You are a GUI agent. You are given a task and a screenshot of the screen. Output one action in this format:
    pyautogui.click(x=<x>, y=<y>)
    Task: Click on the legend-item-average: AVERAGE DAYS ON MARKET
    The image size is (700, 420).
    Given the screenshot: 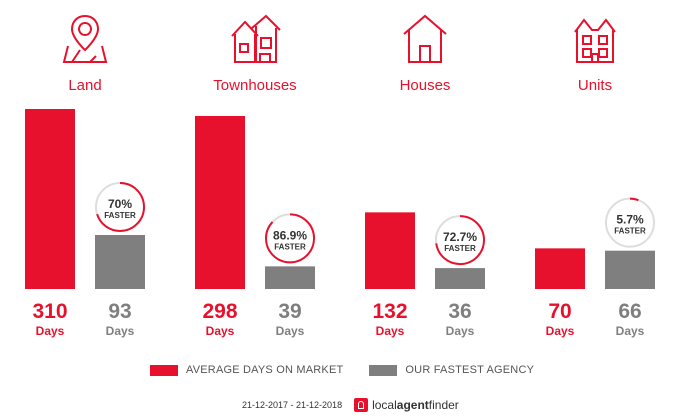 What is the action you would take?
    pyautogui.click(x=246, y=370)
    